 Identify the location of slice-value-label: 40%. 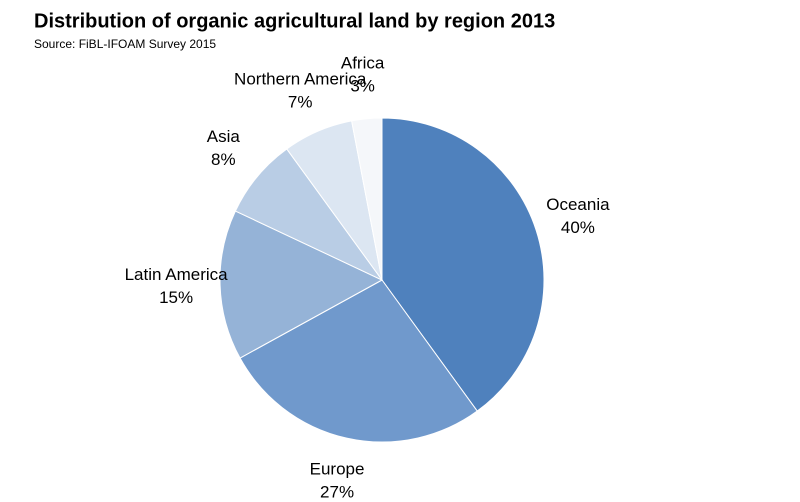
(578, 227).